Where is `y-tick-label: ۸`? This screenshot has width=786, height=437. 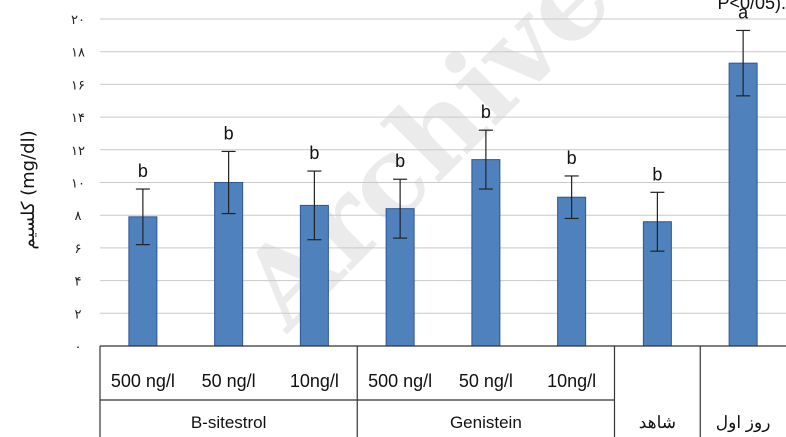 y-tick-label: ۸ is located at coordinates (78, 216).